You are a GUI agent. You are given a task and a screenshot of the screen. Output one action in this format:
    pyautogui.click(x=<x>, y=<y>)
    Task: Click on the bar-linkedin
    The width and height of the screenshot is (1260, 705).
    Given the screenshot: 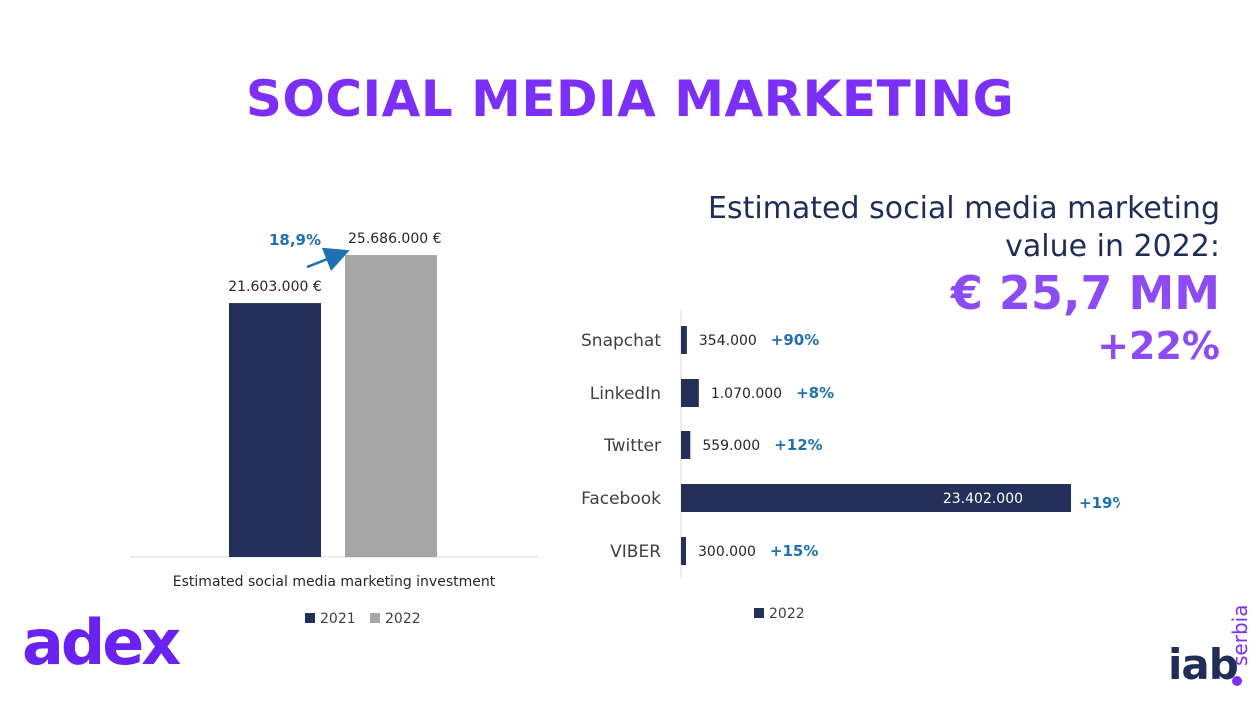 What is the action you would take?
    pyautogui.click(x=690, y=393)
    